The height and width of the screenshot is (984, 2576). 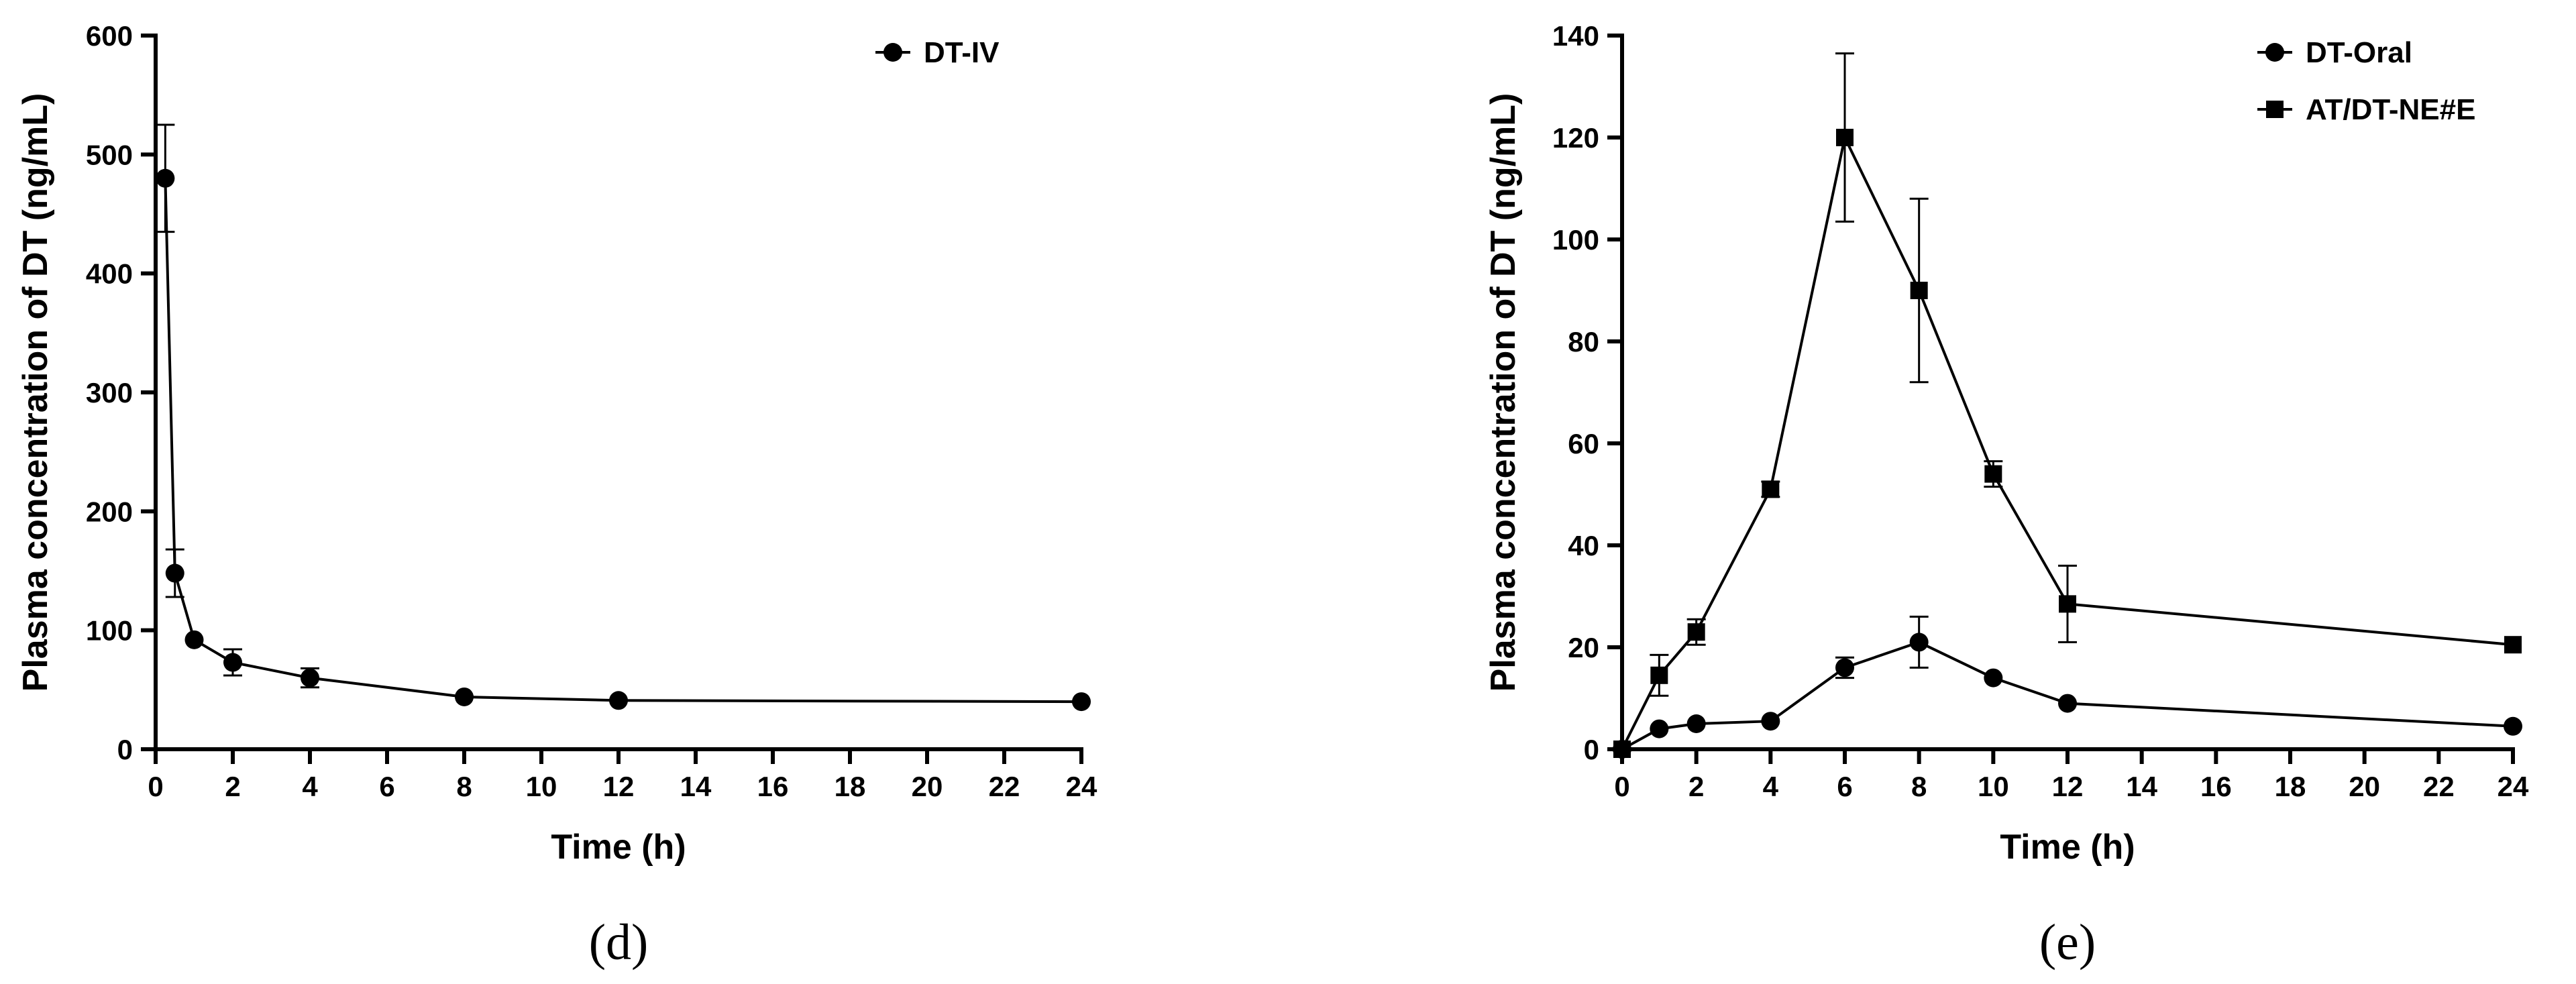 What do you see at coordinates (1583, 545) in the screenshot?
I see `y-tick-label: 40` at bounding box center [1583, 545].